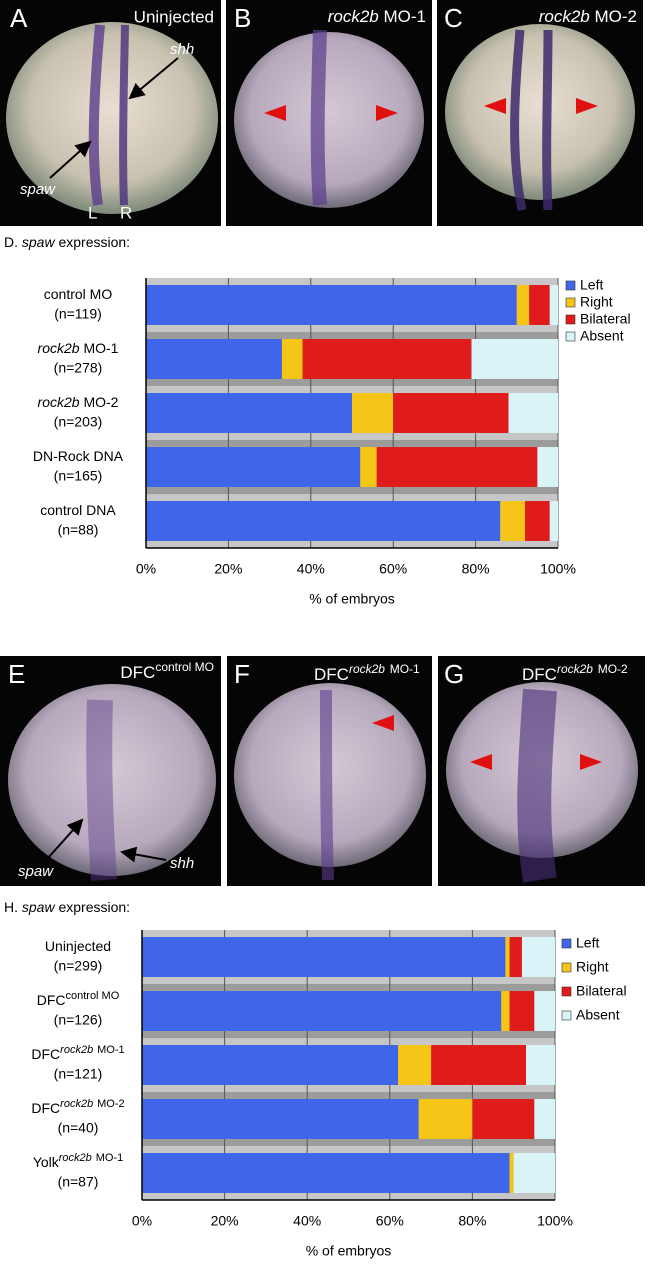 The width and height of the screenshot is (658, 1280). Describe the element at coordinates (78, 422) in the screenshot. I see `n-label: (n=203)` at that location.